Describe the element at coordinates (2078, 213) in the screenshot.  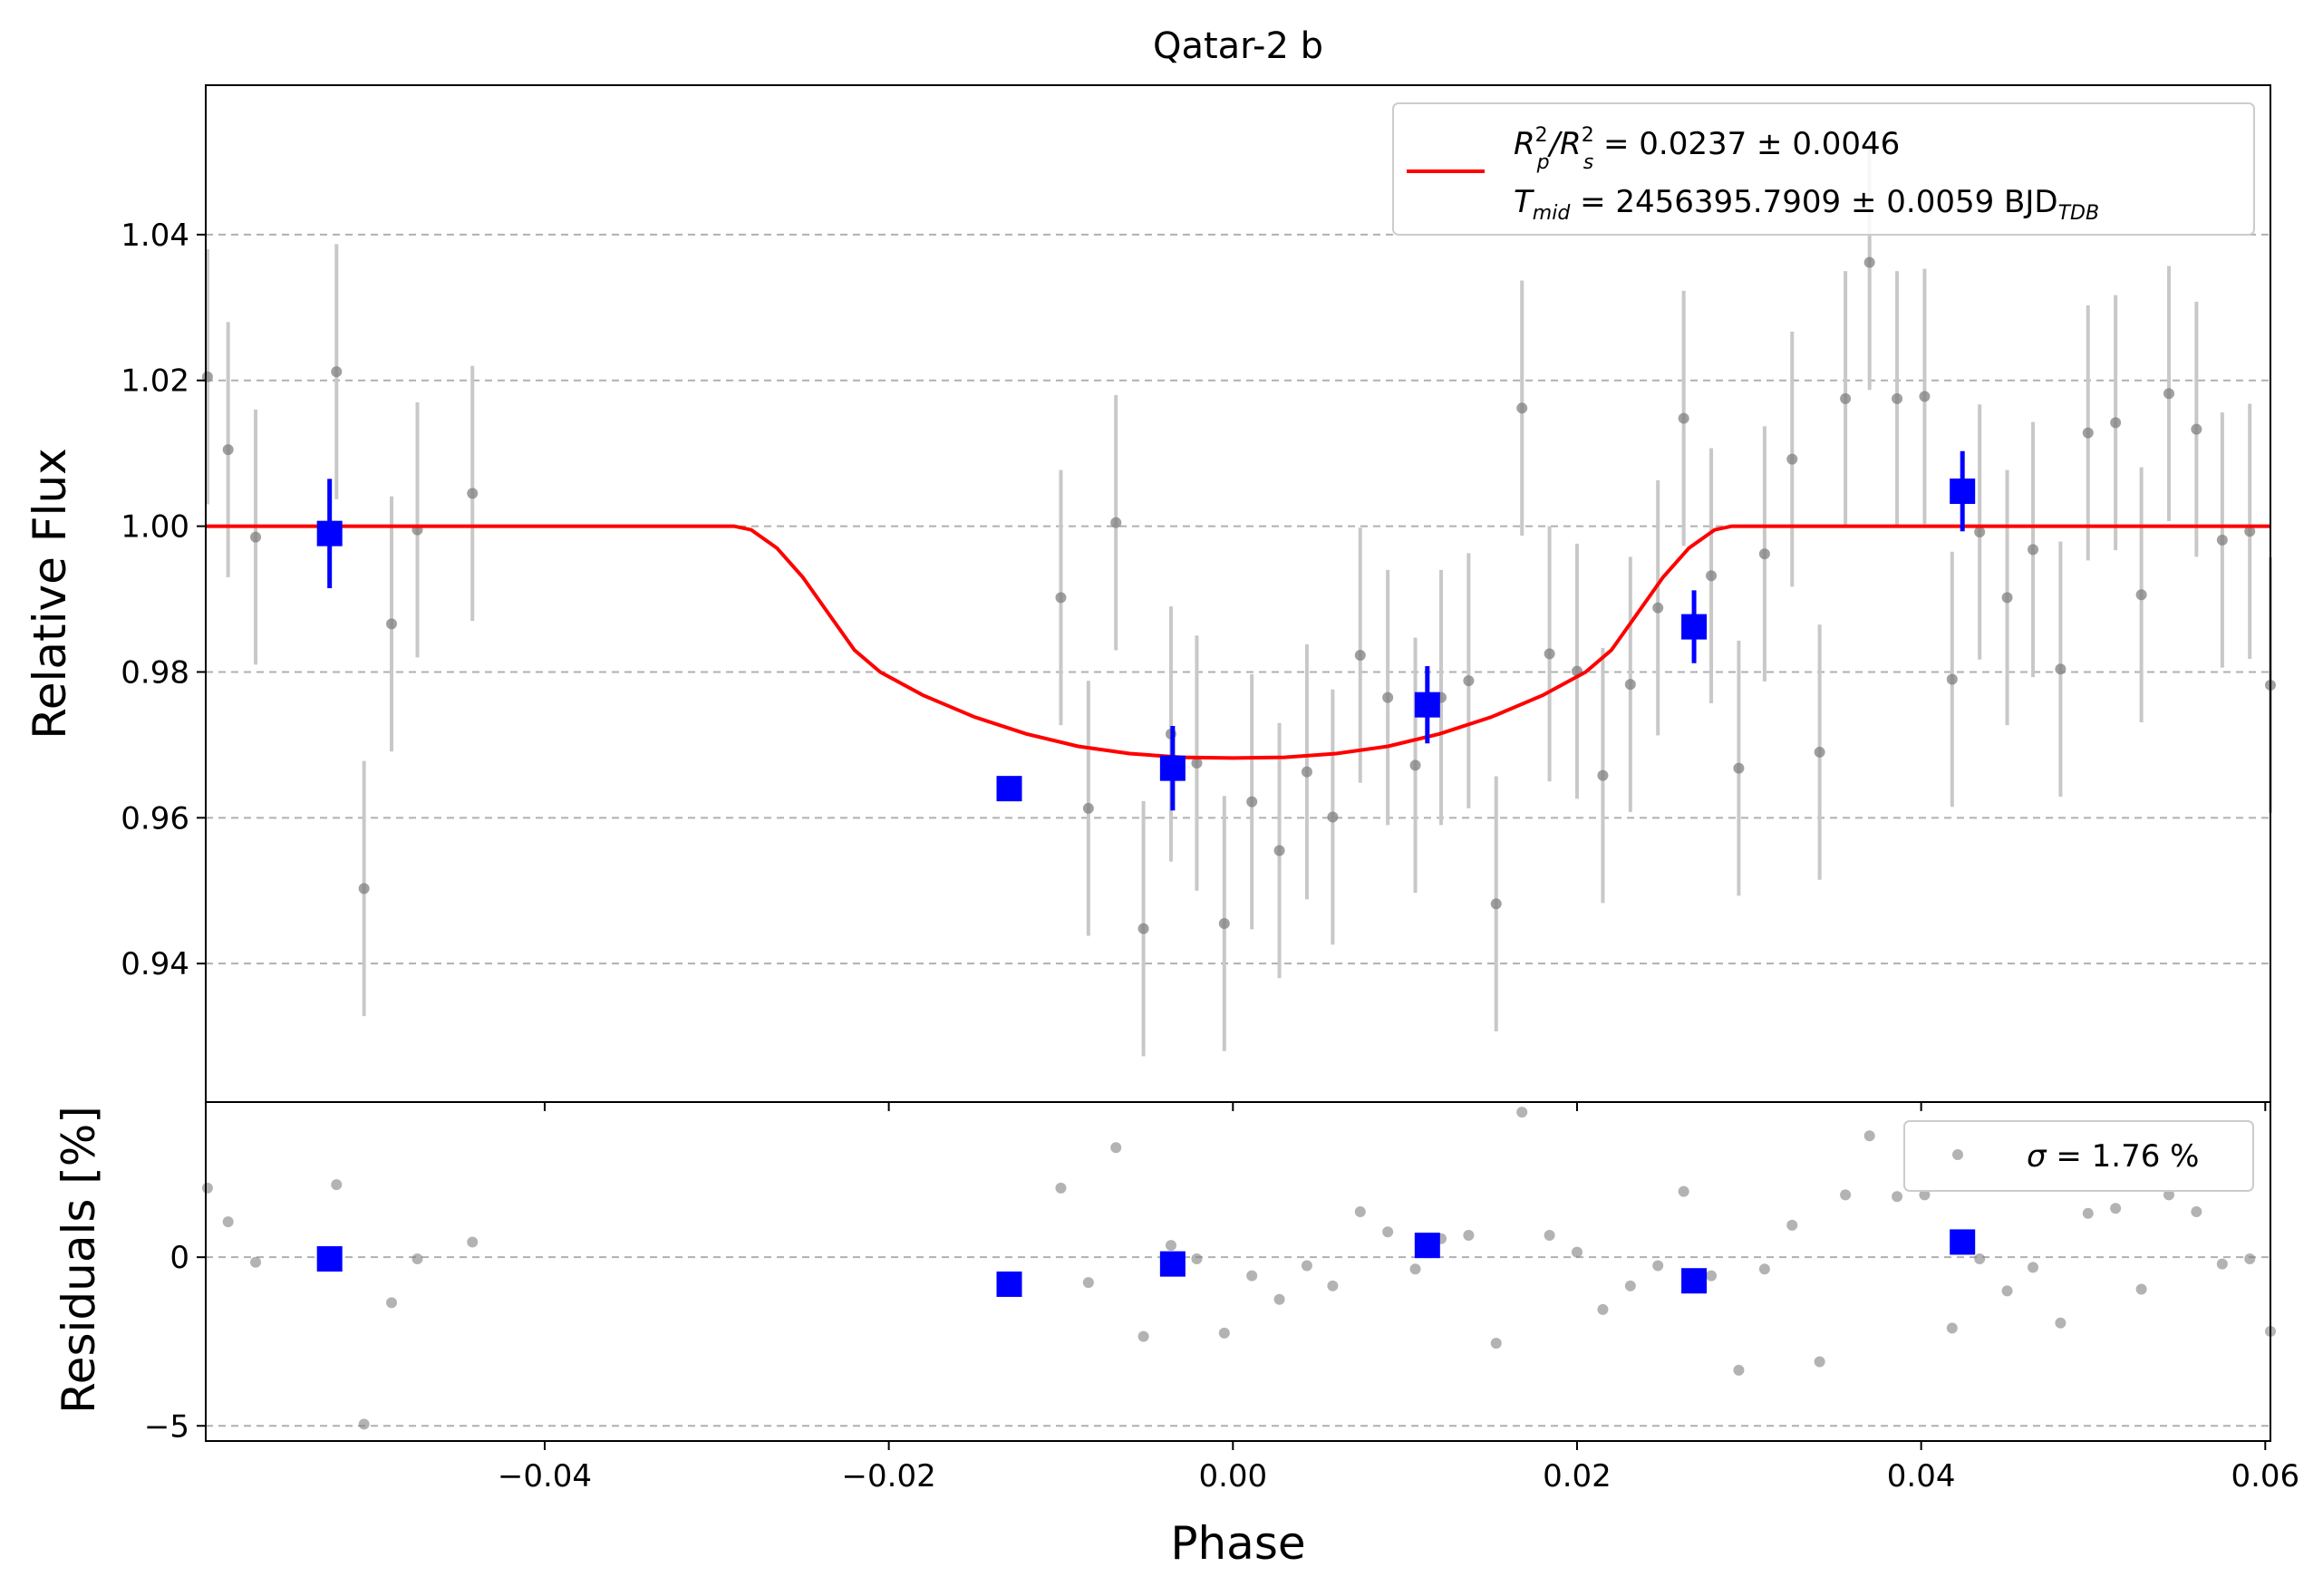
I see `legend-tmid-bjd-sub: TDB` at that location.